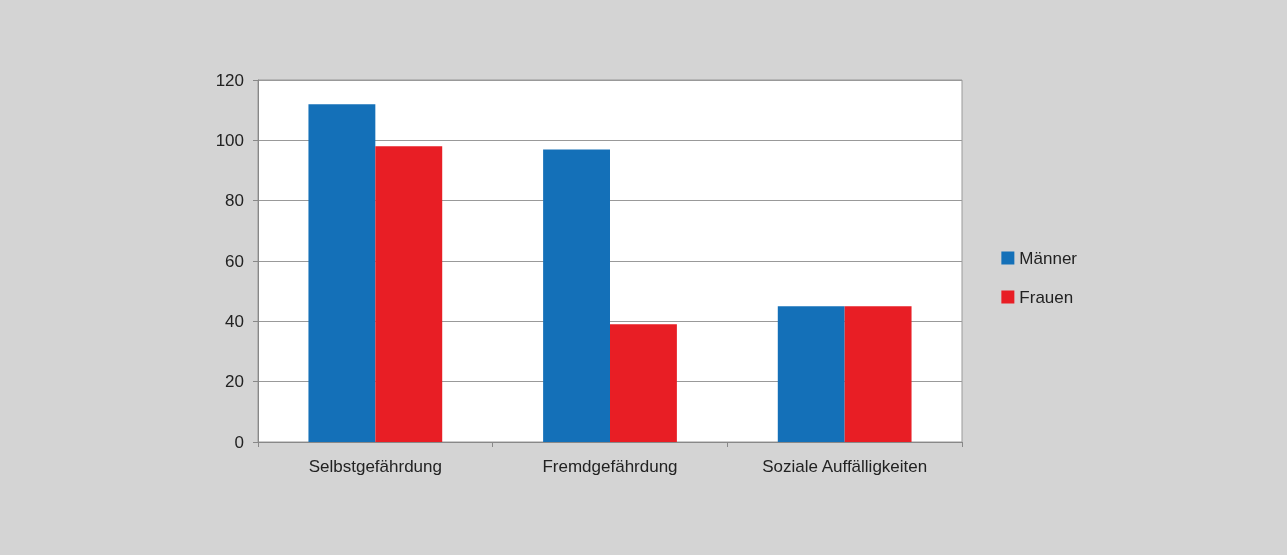  I want to click on y-tick-label: 60, so click(234, 261).